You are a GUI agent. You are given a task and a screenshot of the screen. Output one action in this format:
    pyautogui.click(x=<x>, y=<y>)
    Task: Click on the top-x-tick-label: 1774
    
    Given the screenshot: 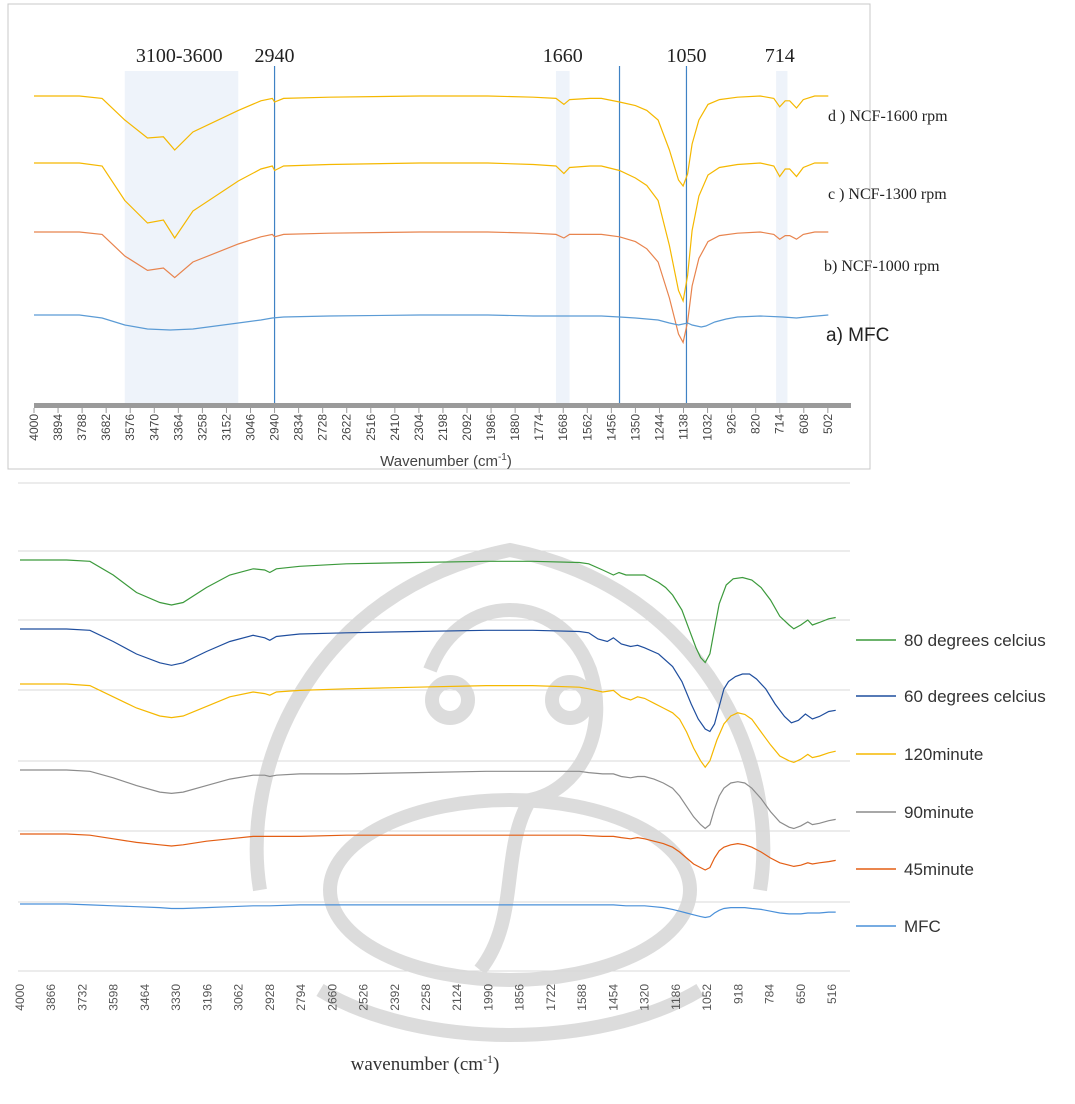 What is the action you would take?
    pyautogui.click(x=539, y=427)
    